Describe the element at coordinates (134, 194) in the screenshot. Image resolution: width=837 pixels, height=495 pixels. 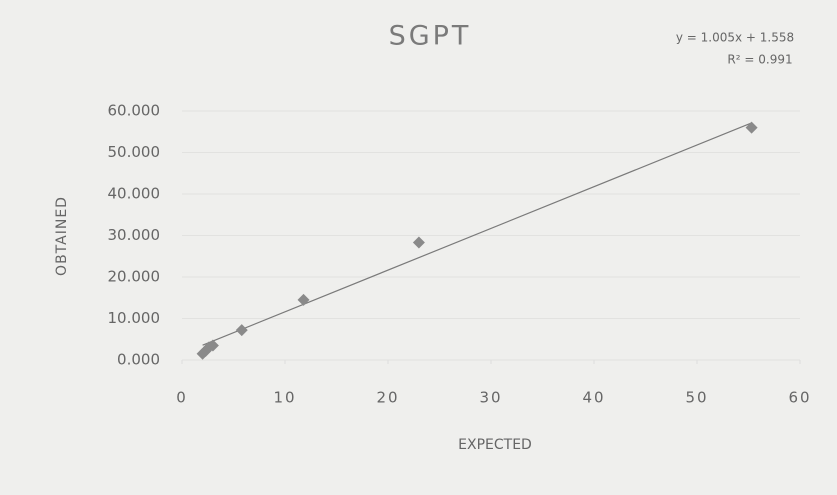
I see `y-tick-label: 40.000` at that location.